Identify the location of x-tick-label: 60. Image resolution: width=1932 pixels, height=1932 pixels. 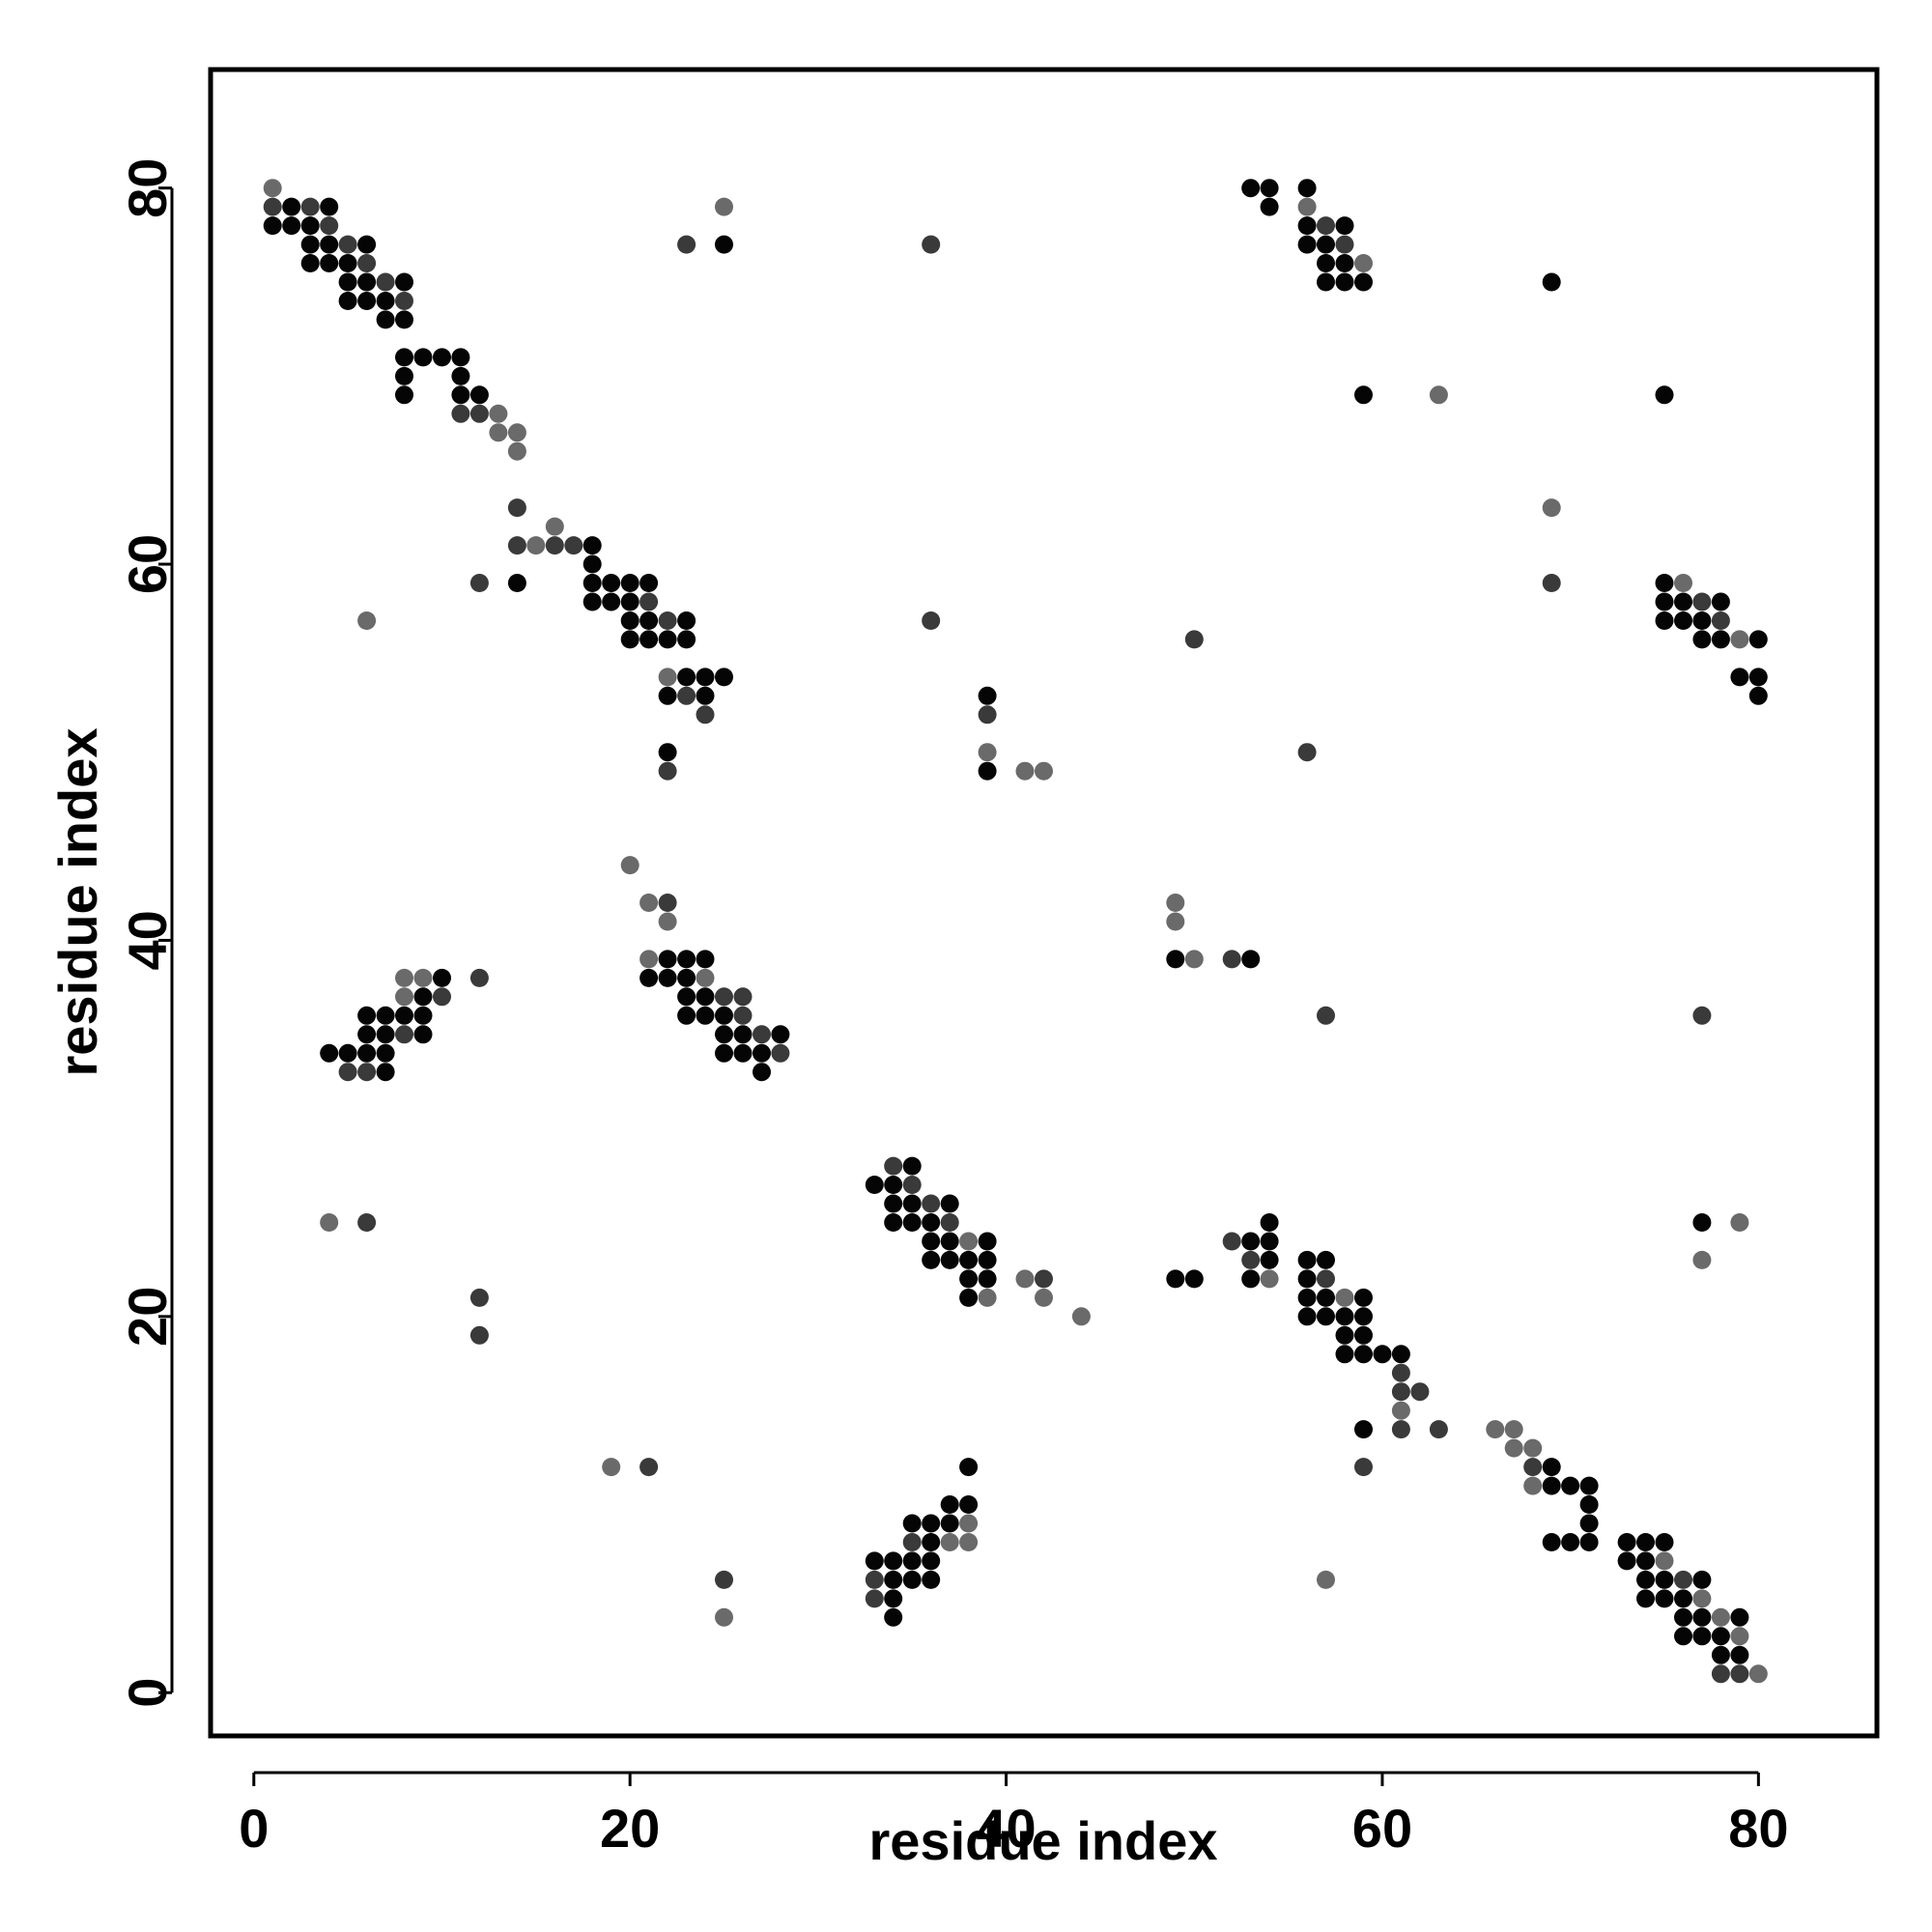
(1382, 1828).